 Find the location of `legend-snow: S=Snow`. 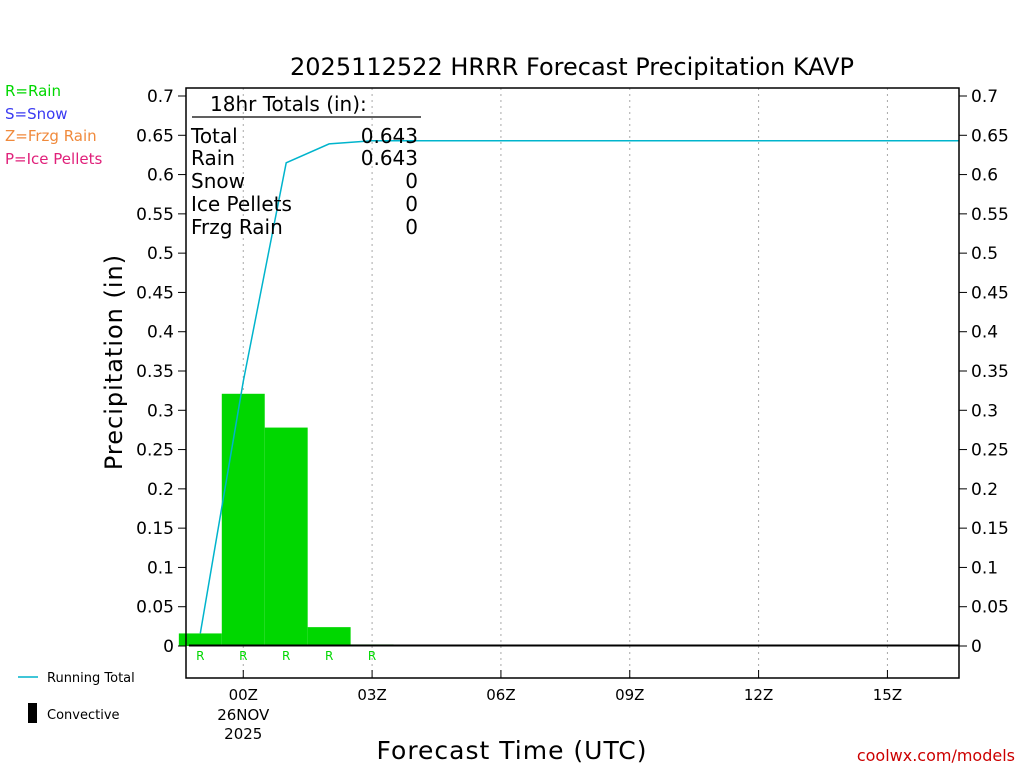

legend-snow: S=Snow is located at coordinates (36, 114).